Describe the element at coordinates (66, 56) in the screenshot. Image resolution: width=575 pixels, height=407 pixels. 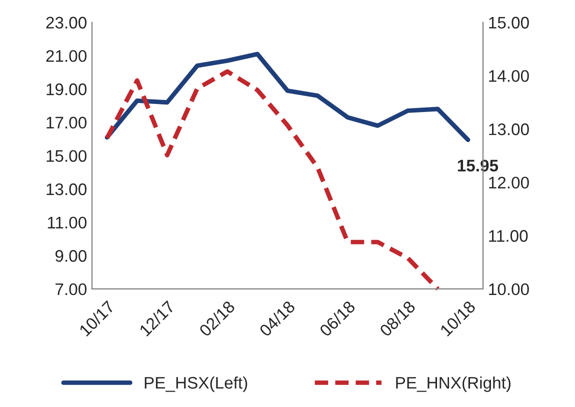
I see `y-tick-label: 21.00` at that location.